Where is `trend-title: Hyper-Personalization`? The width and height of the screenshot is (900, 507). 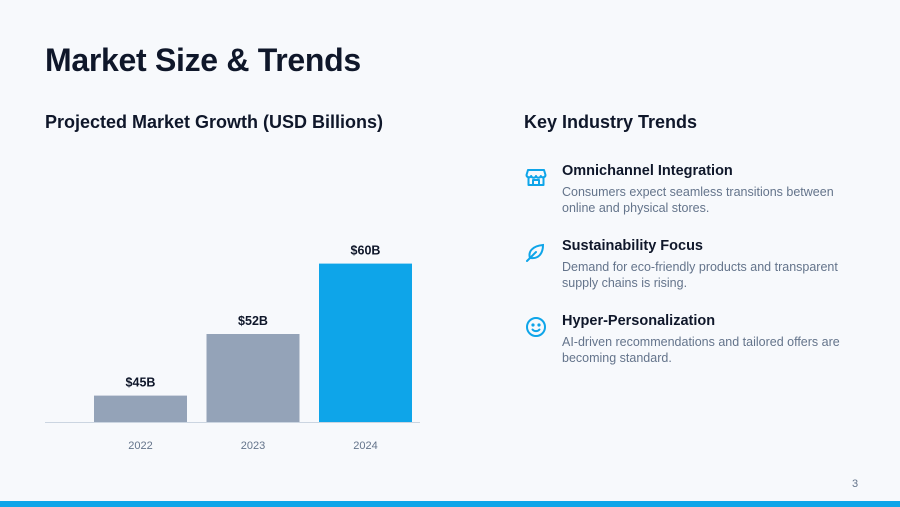
trend-title: Hyper-Personalization is located at coordinates (639, 321).